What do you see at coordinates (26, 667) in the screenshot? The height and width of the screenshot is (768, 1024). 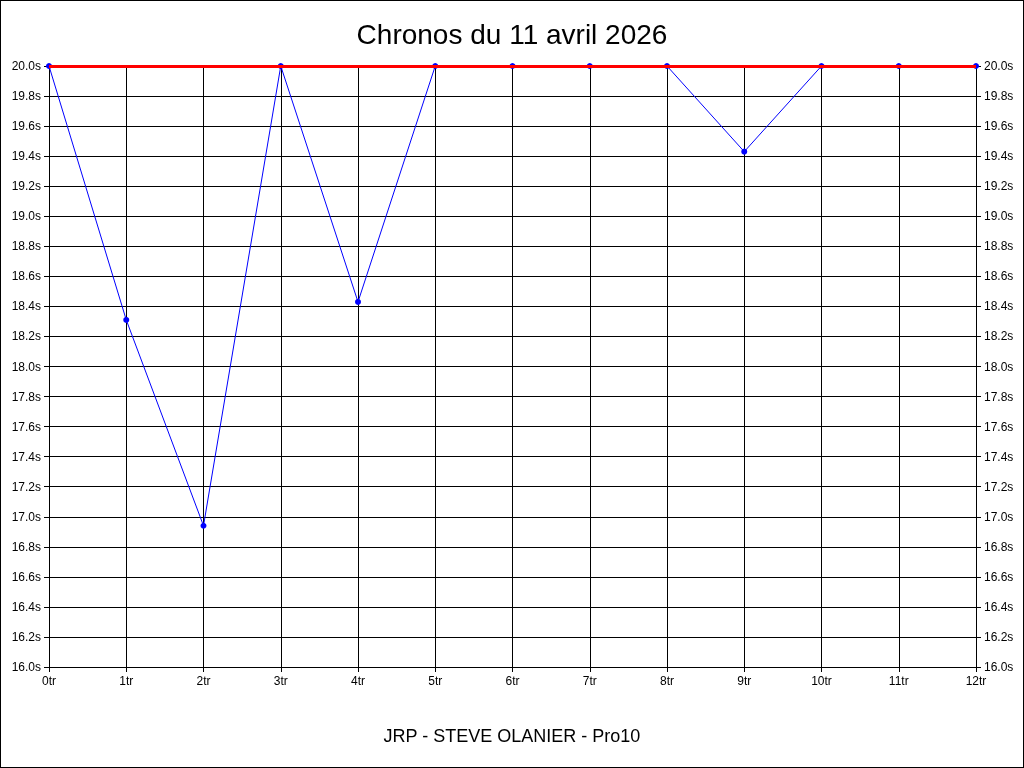 I see `y-tick-label: 16.0s` at bounding box center [26, 667].